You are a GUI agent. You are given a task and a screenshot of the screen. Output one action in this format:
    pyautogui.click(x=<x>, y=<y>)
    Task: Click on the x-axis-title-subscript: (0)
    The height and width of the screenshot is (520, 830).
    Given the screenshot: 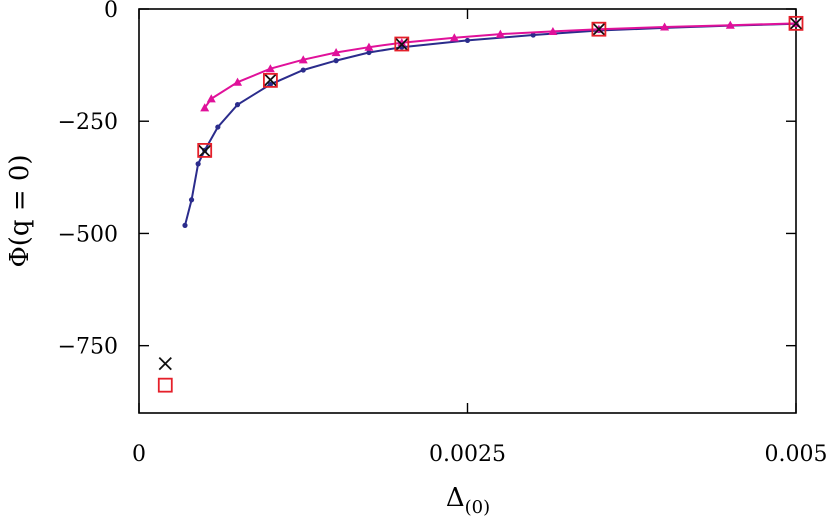 What is the action you would take?
    pyautogui.click(x=478, y=507)
    